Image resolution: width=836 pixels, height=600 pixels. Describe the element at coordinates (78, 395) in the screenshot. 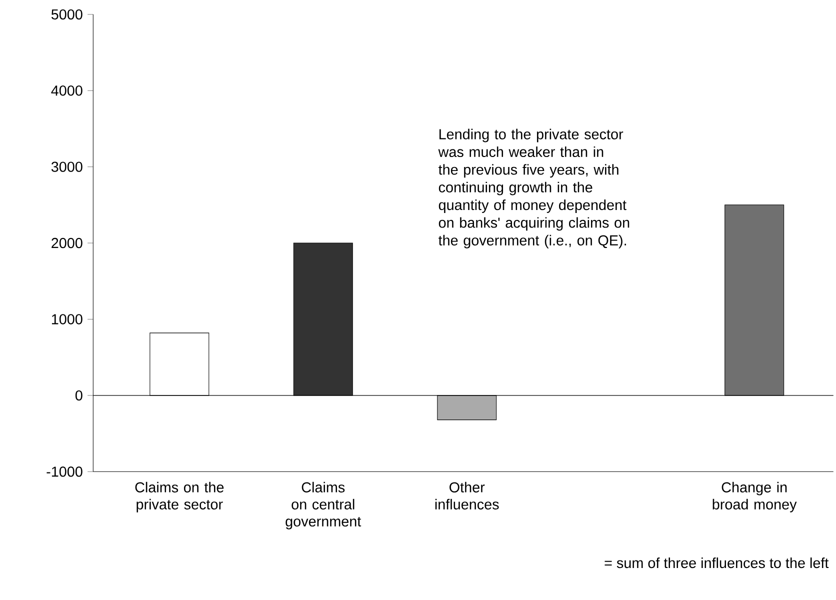

I see `y-tick-label: 0` at that location.